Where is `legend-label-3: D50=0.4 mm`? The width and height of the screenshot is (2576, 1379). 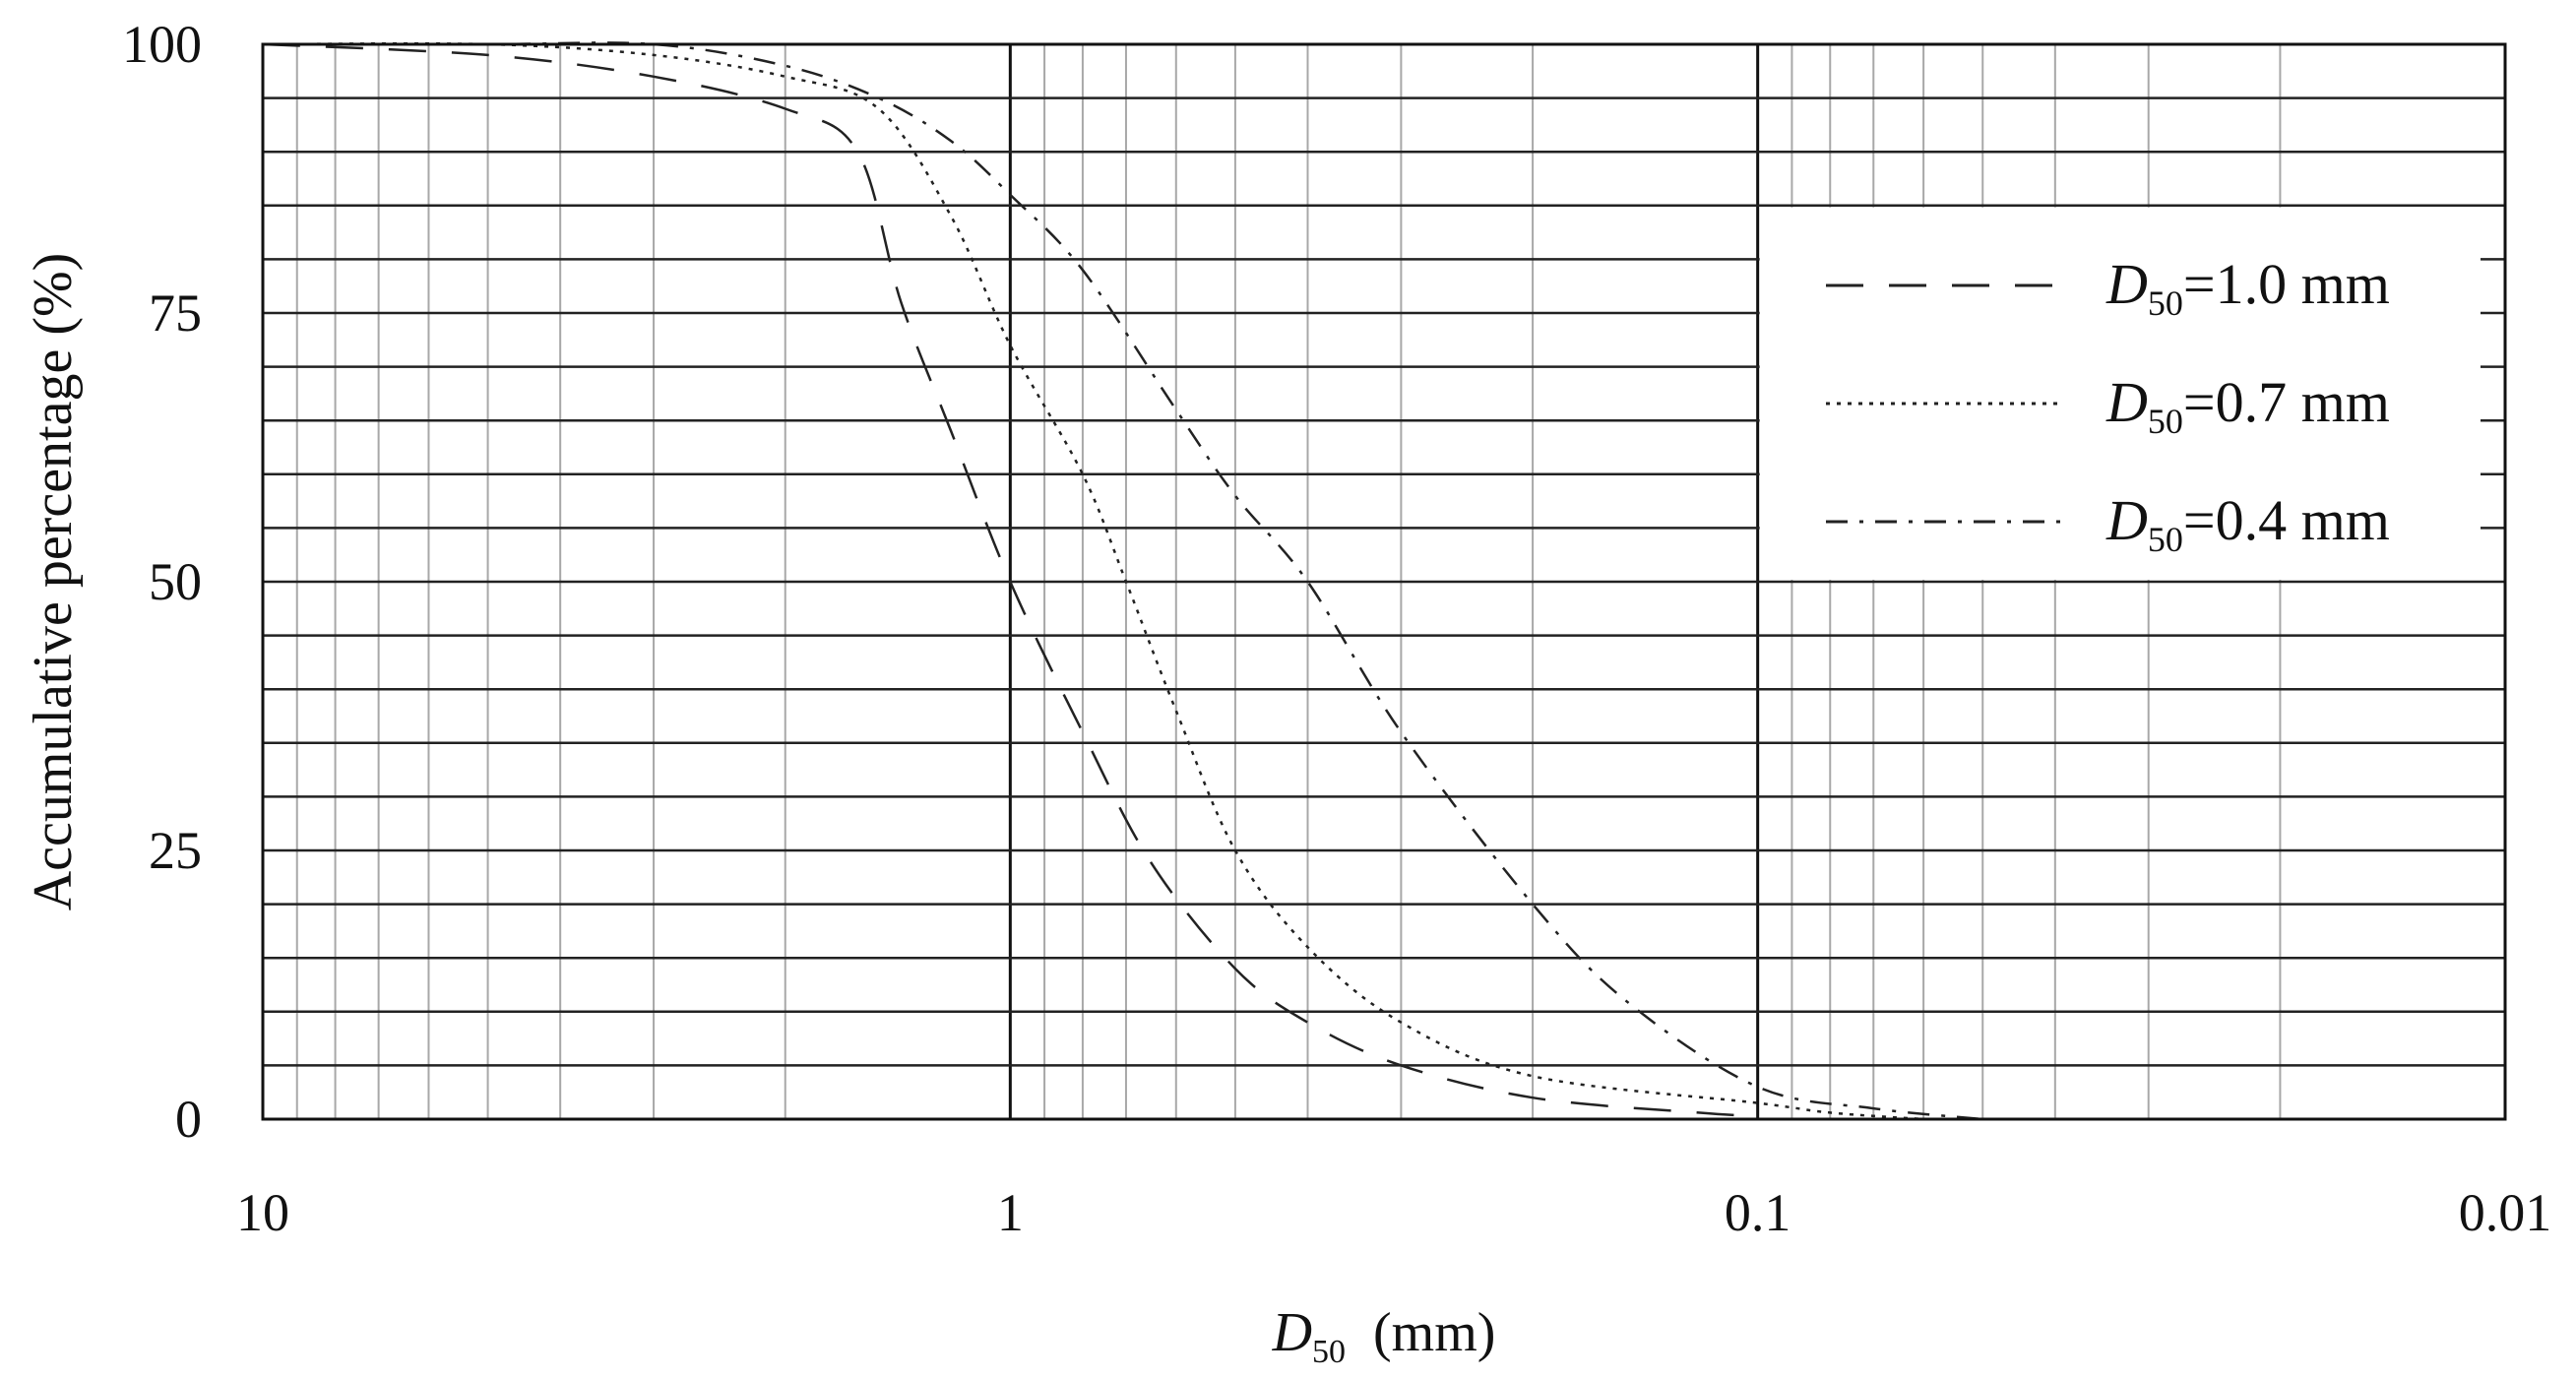
legend-label-3: D50=0.4 mm is located at coordinates (2247, 523).